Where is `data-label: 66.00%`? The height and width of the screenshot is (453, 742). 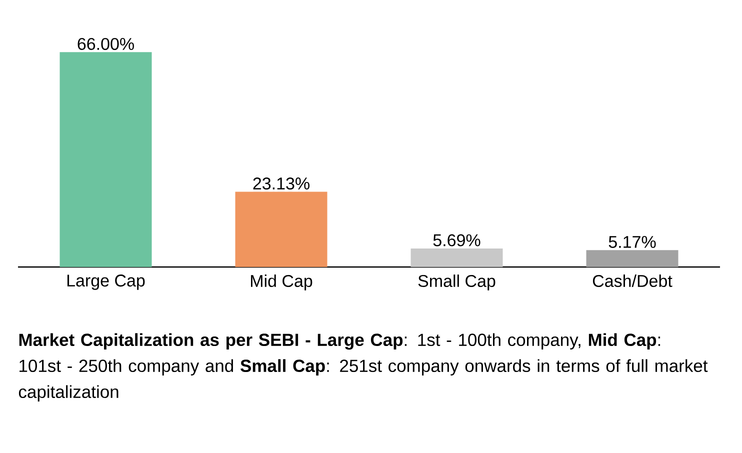 data-label: 66.00% is located at coordinates (106, 44).